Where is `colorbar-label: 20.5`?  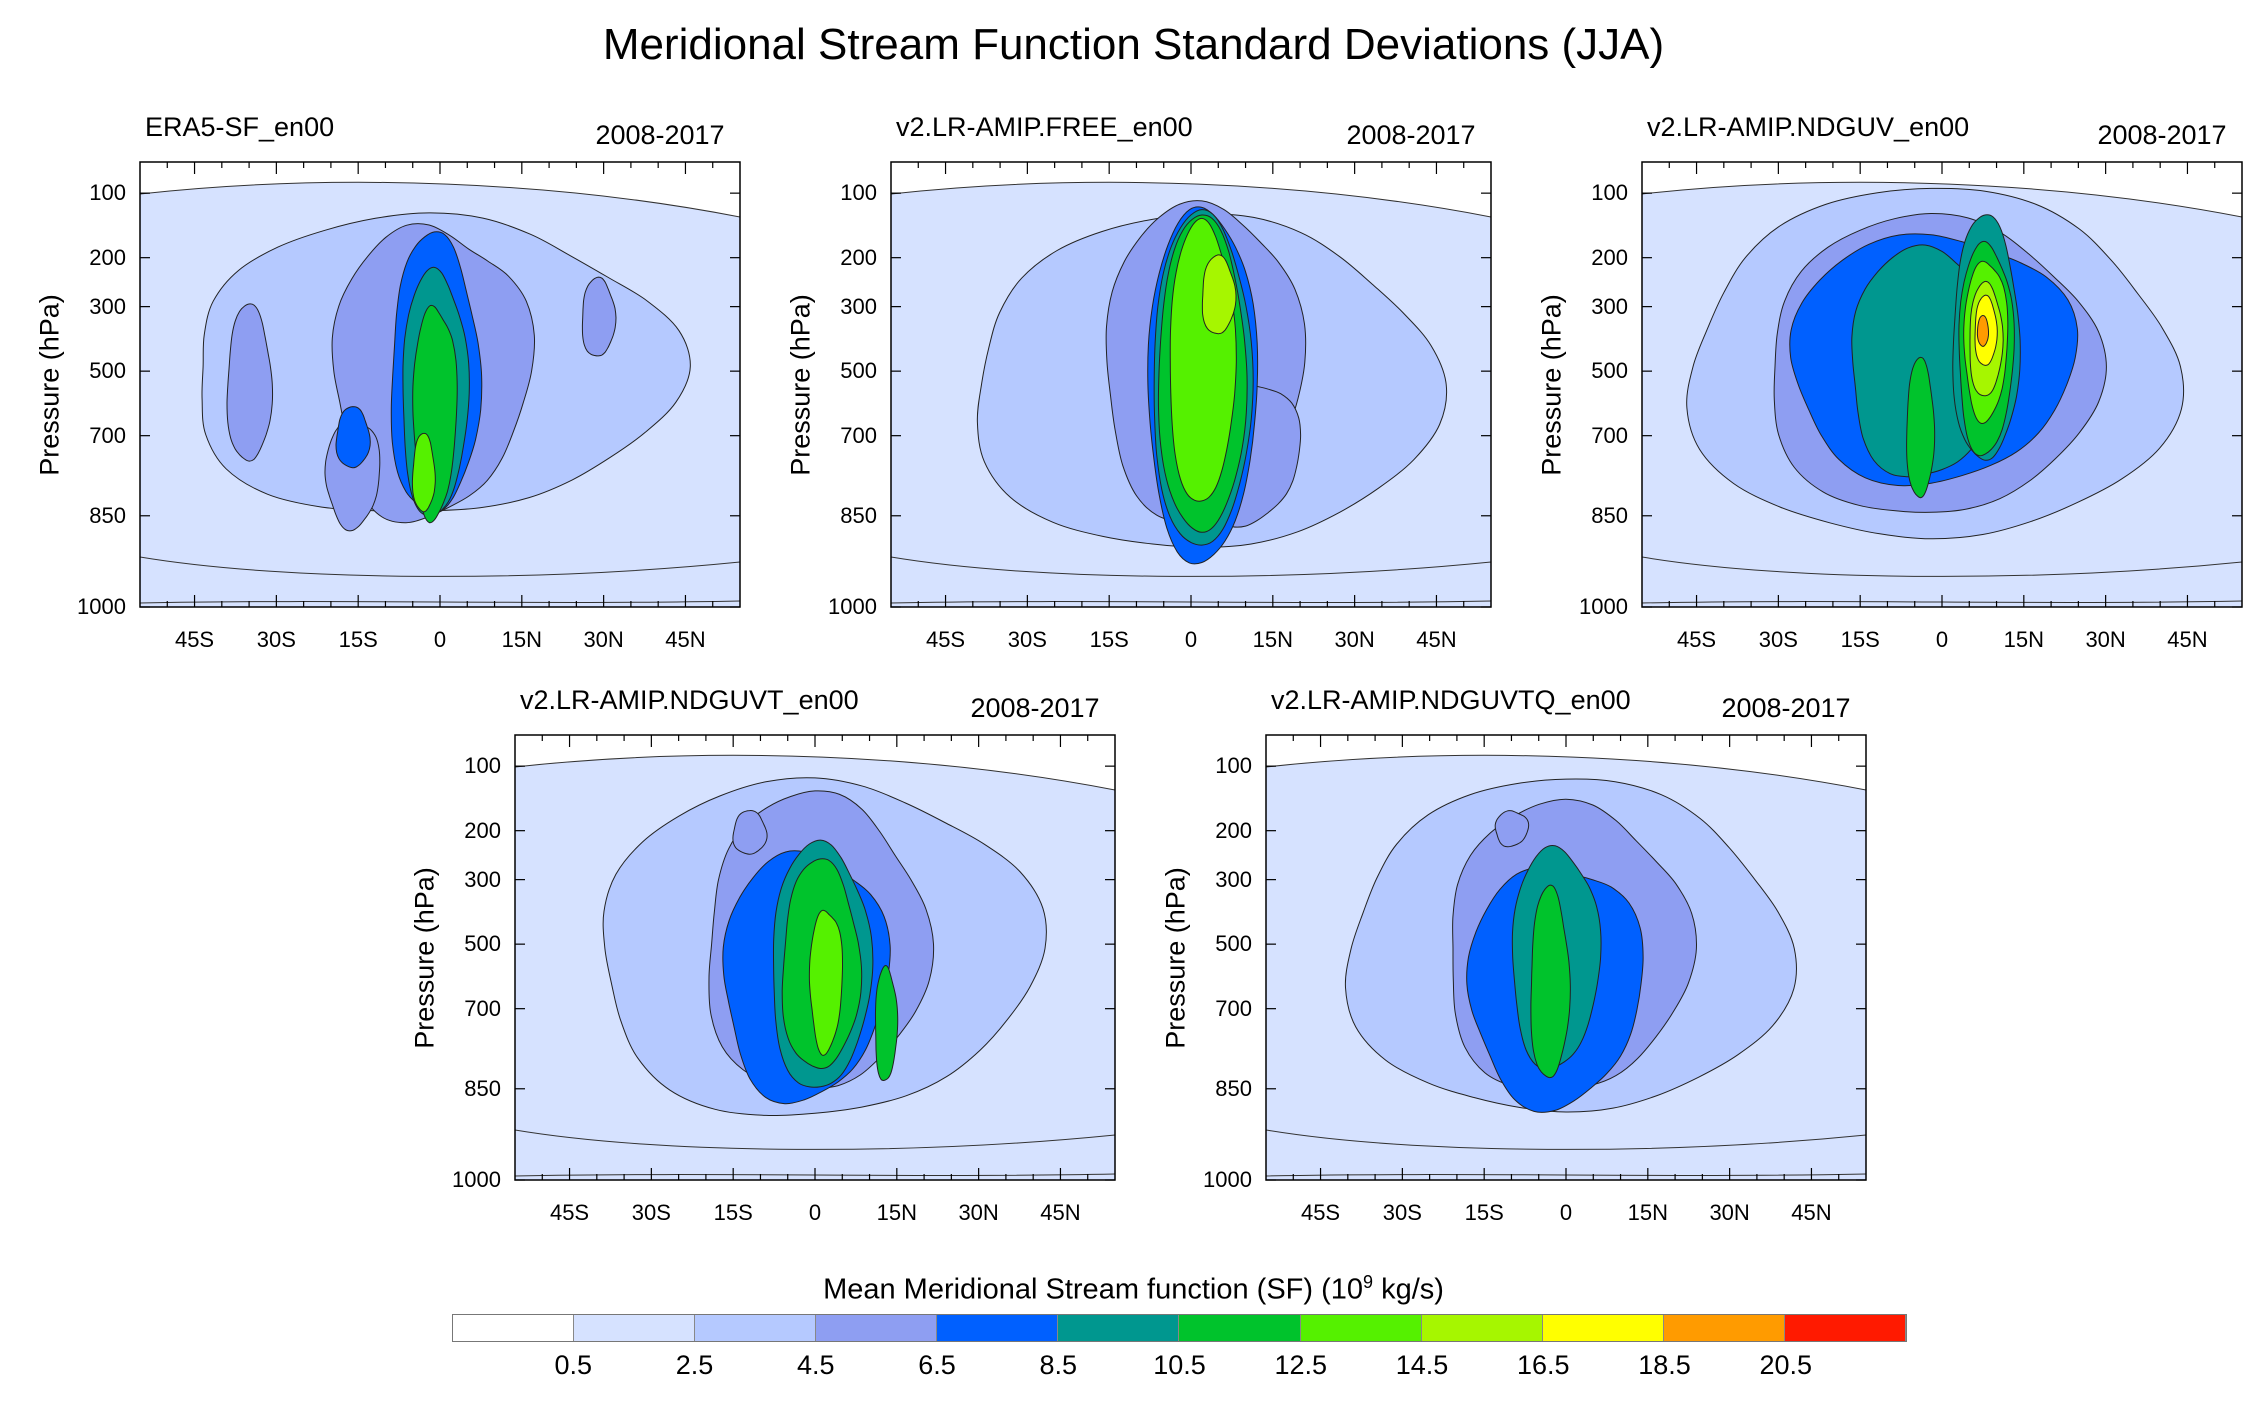
colorbar-label: 20.5 is located at coordinates (1786, 1365).